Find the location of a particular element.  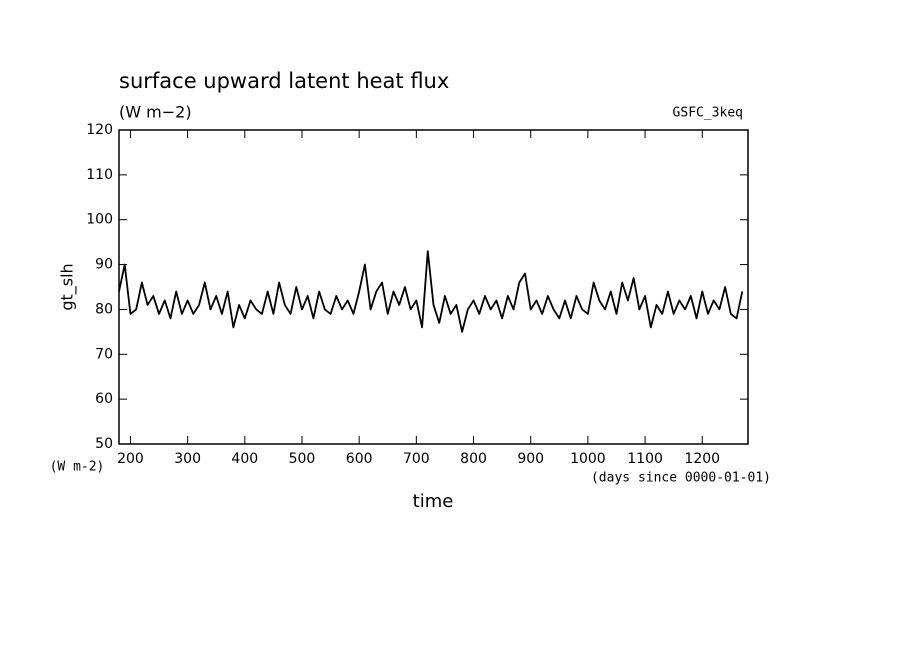

x-tick-label: 700 is located at coordinates (416, 459).